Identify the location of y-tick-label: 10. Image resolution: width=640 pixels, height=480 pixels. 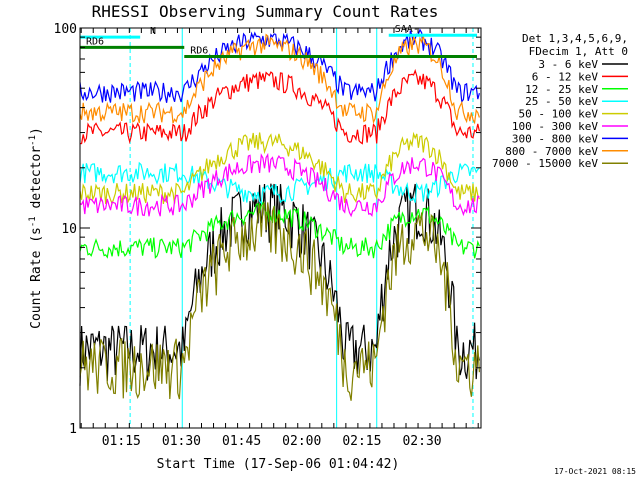
(69, 229).